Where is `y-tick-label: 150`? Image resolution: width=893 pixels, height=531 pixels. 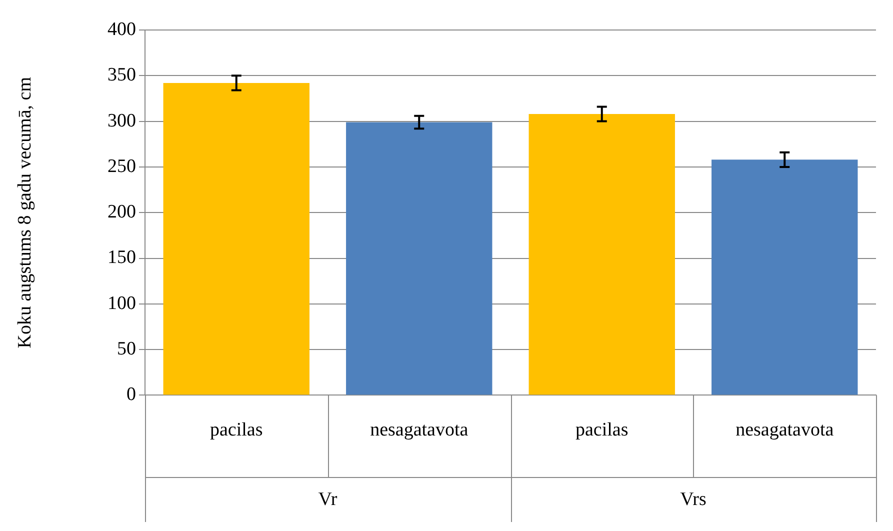
y-tick-label: 150 is located at coordinates (122, 257).